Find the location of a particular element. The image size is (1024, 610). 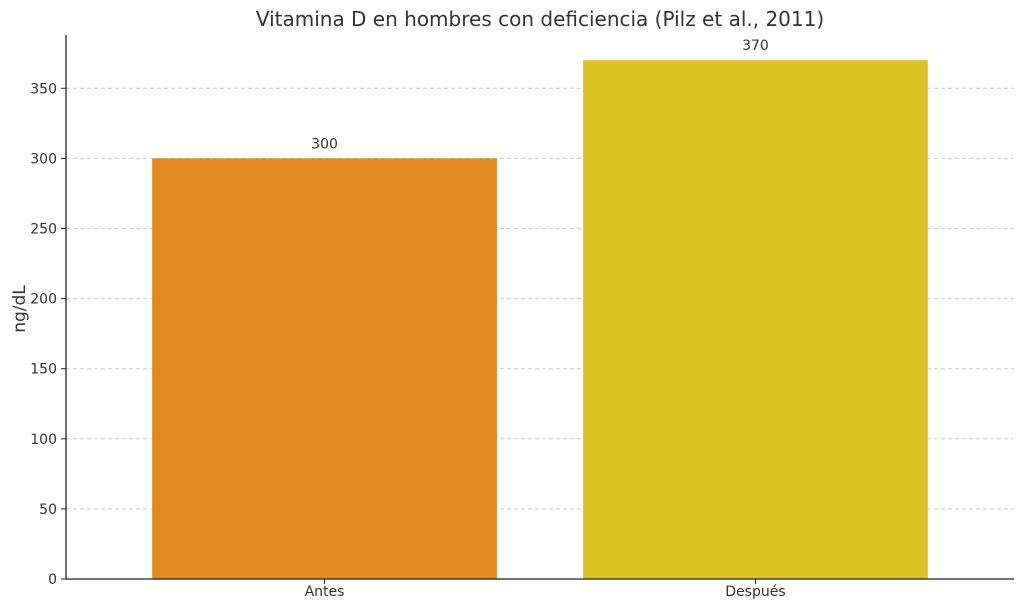

y-tick-label: 50 is located at coordinates (48, 510).